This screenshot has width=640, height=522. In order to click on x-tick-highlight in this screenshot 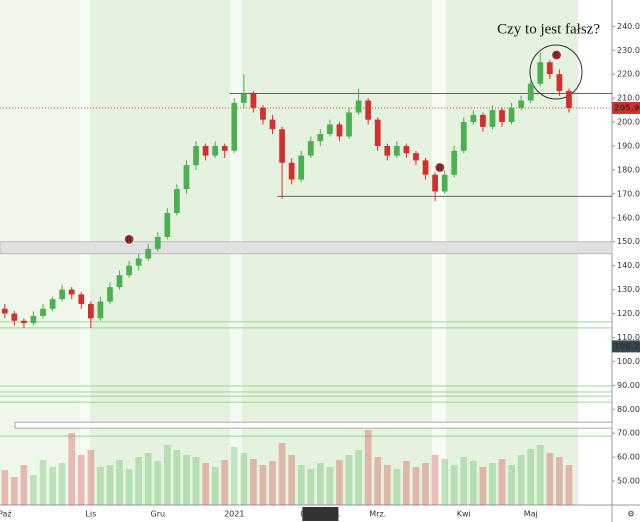, I will do `click(320, 514)`.